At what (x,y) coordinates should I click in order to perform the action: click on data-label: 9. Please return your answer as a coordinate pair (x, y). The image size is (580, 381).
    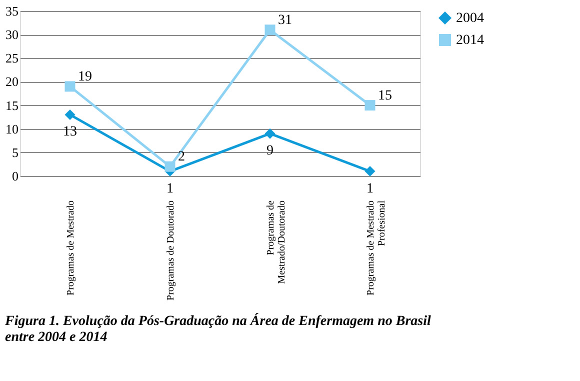
    Looking at the image, I should click on (270, 151).